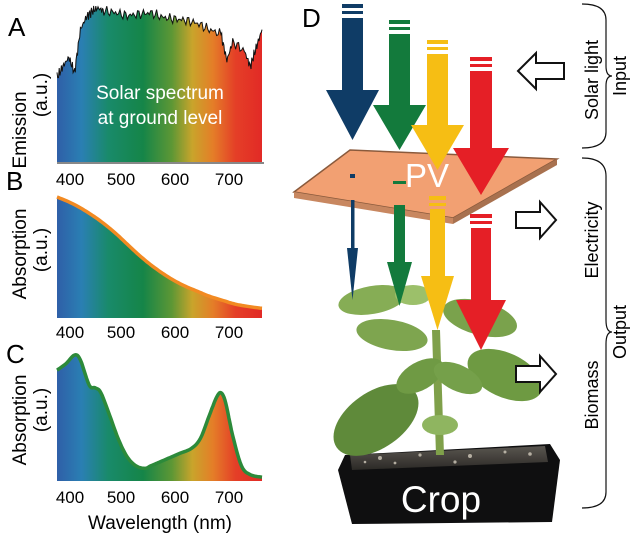 The height and width of the screenshot is (537, 633). Describe the element at coordinates (592, 239) in the screenshot. I see `label-electricity: Electricity` at that location.